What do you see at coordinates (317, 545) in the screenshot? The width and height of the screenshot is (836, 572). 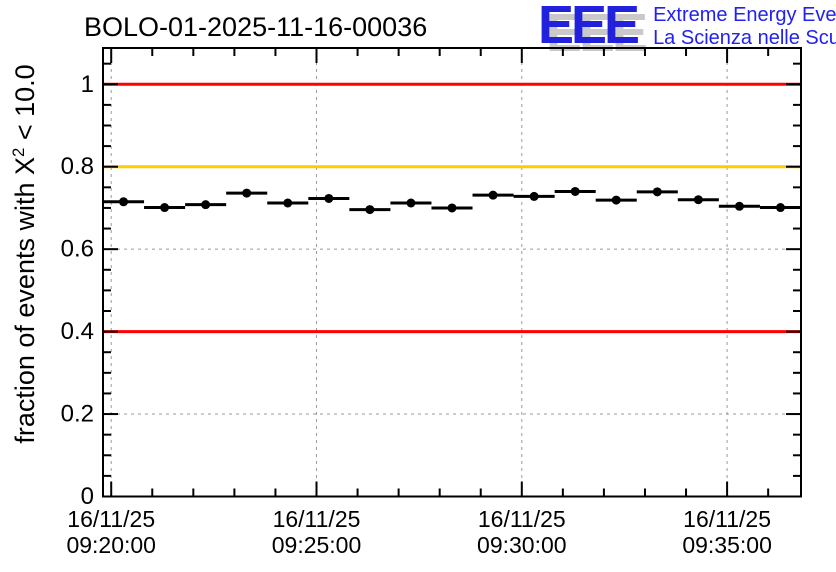 I see `x-tick-label-time: 09:25:00` at bounding box center [317, 545].